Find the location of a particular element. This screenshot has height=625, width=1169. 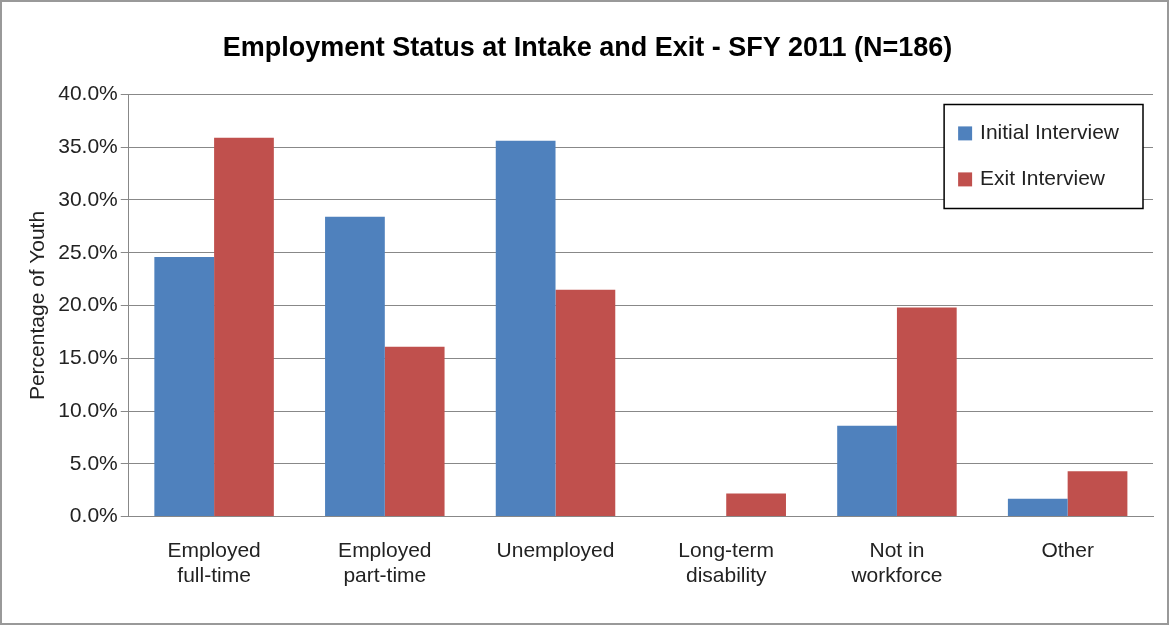

x-tick-label: Long-term disability is located at coordinates (726, 562).